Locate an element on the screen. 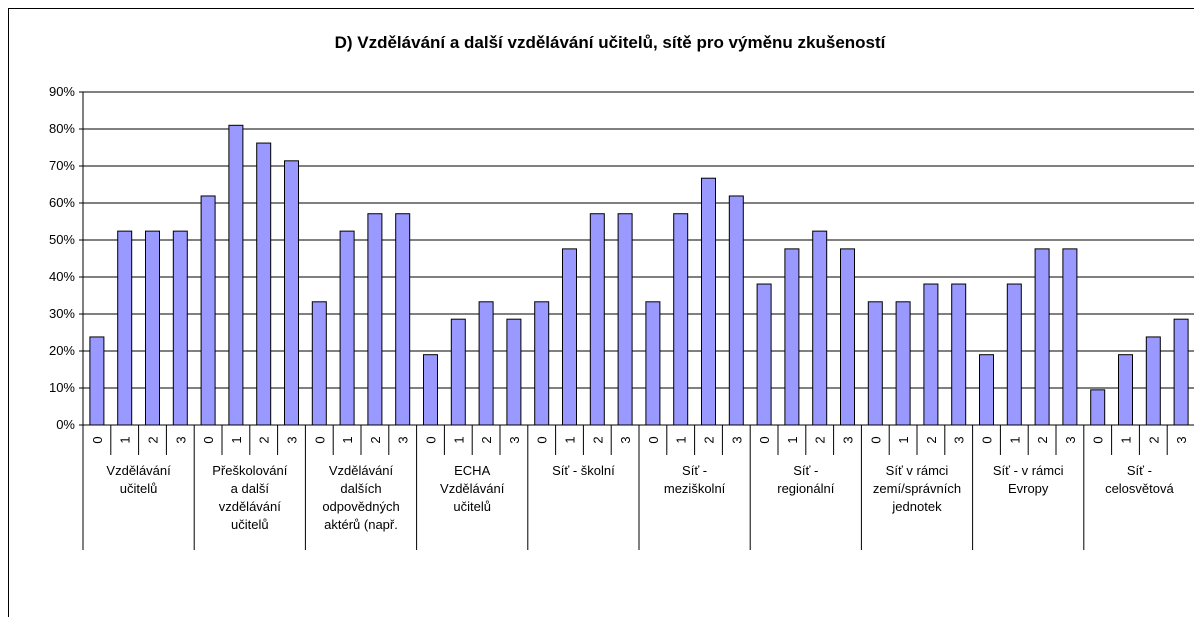  group-label: Evropy is located at coordinates (1028, 488).